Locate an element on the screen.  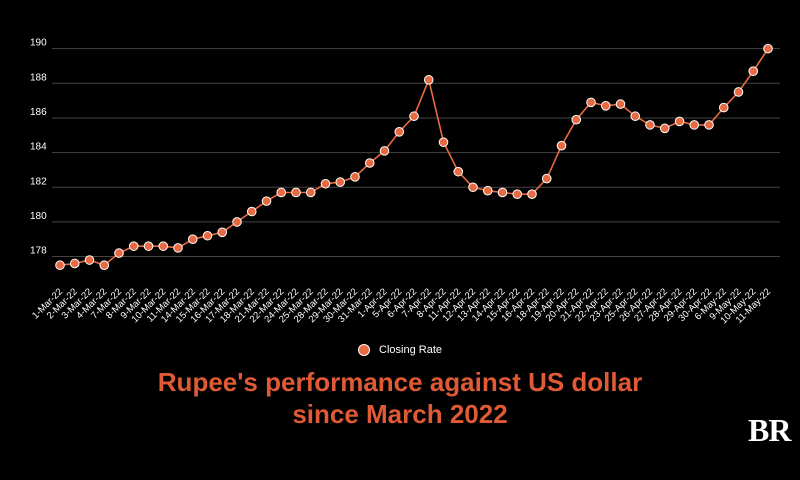
y-tick-label: 184 is located at coordinates (38, 147).